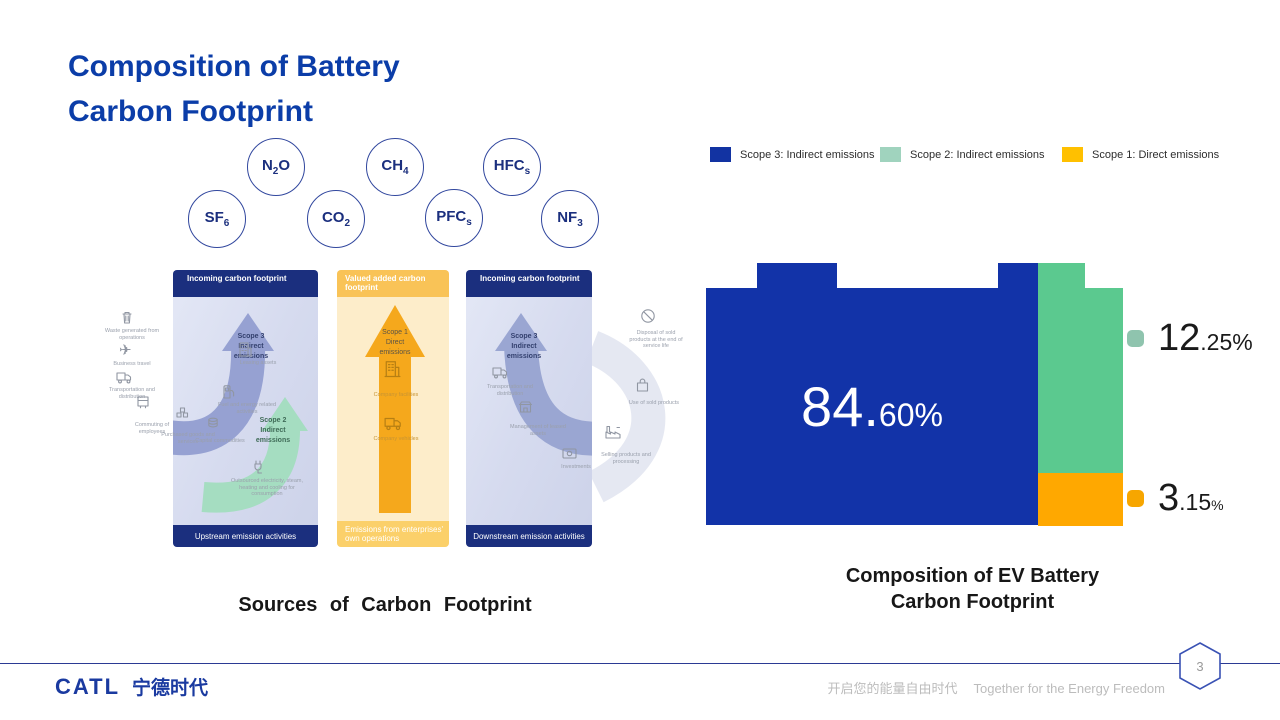  I want to click on fuel-pump-icon, so click(228, 394).